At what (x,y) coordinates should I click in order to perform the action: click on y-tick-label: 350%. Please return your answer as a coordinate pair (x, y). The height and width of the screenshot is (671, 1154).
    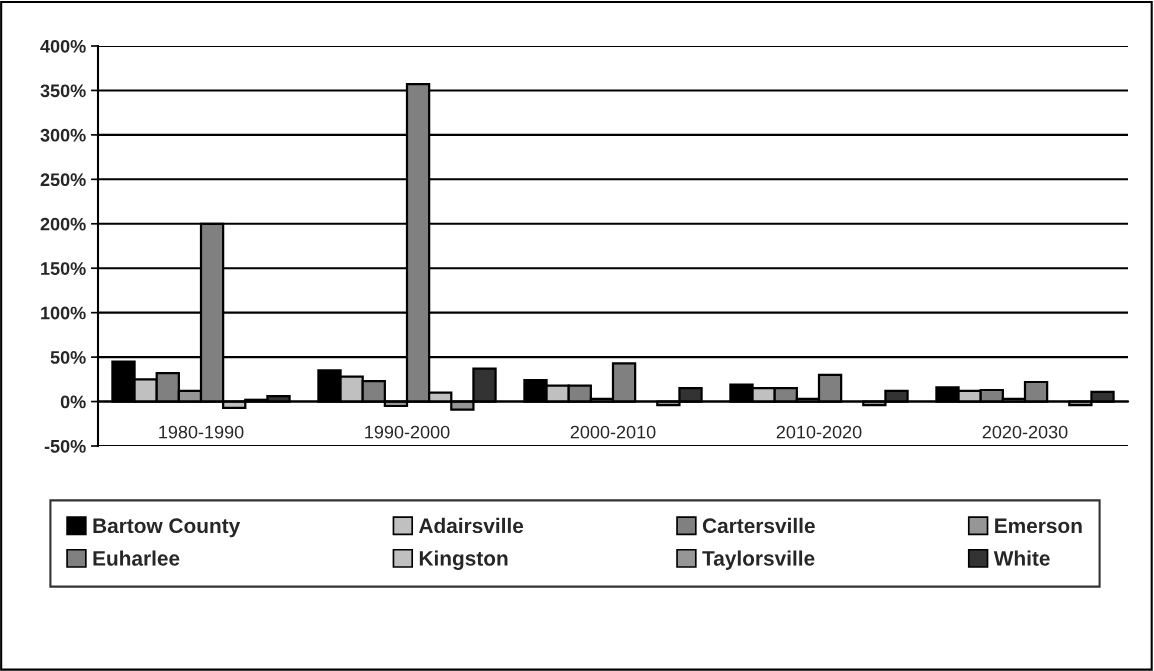
    Looking at the image, I should click on (63, 91).